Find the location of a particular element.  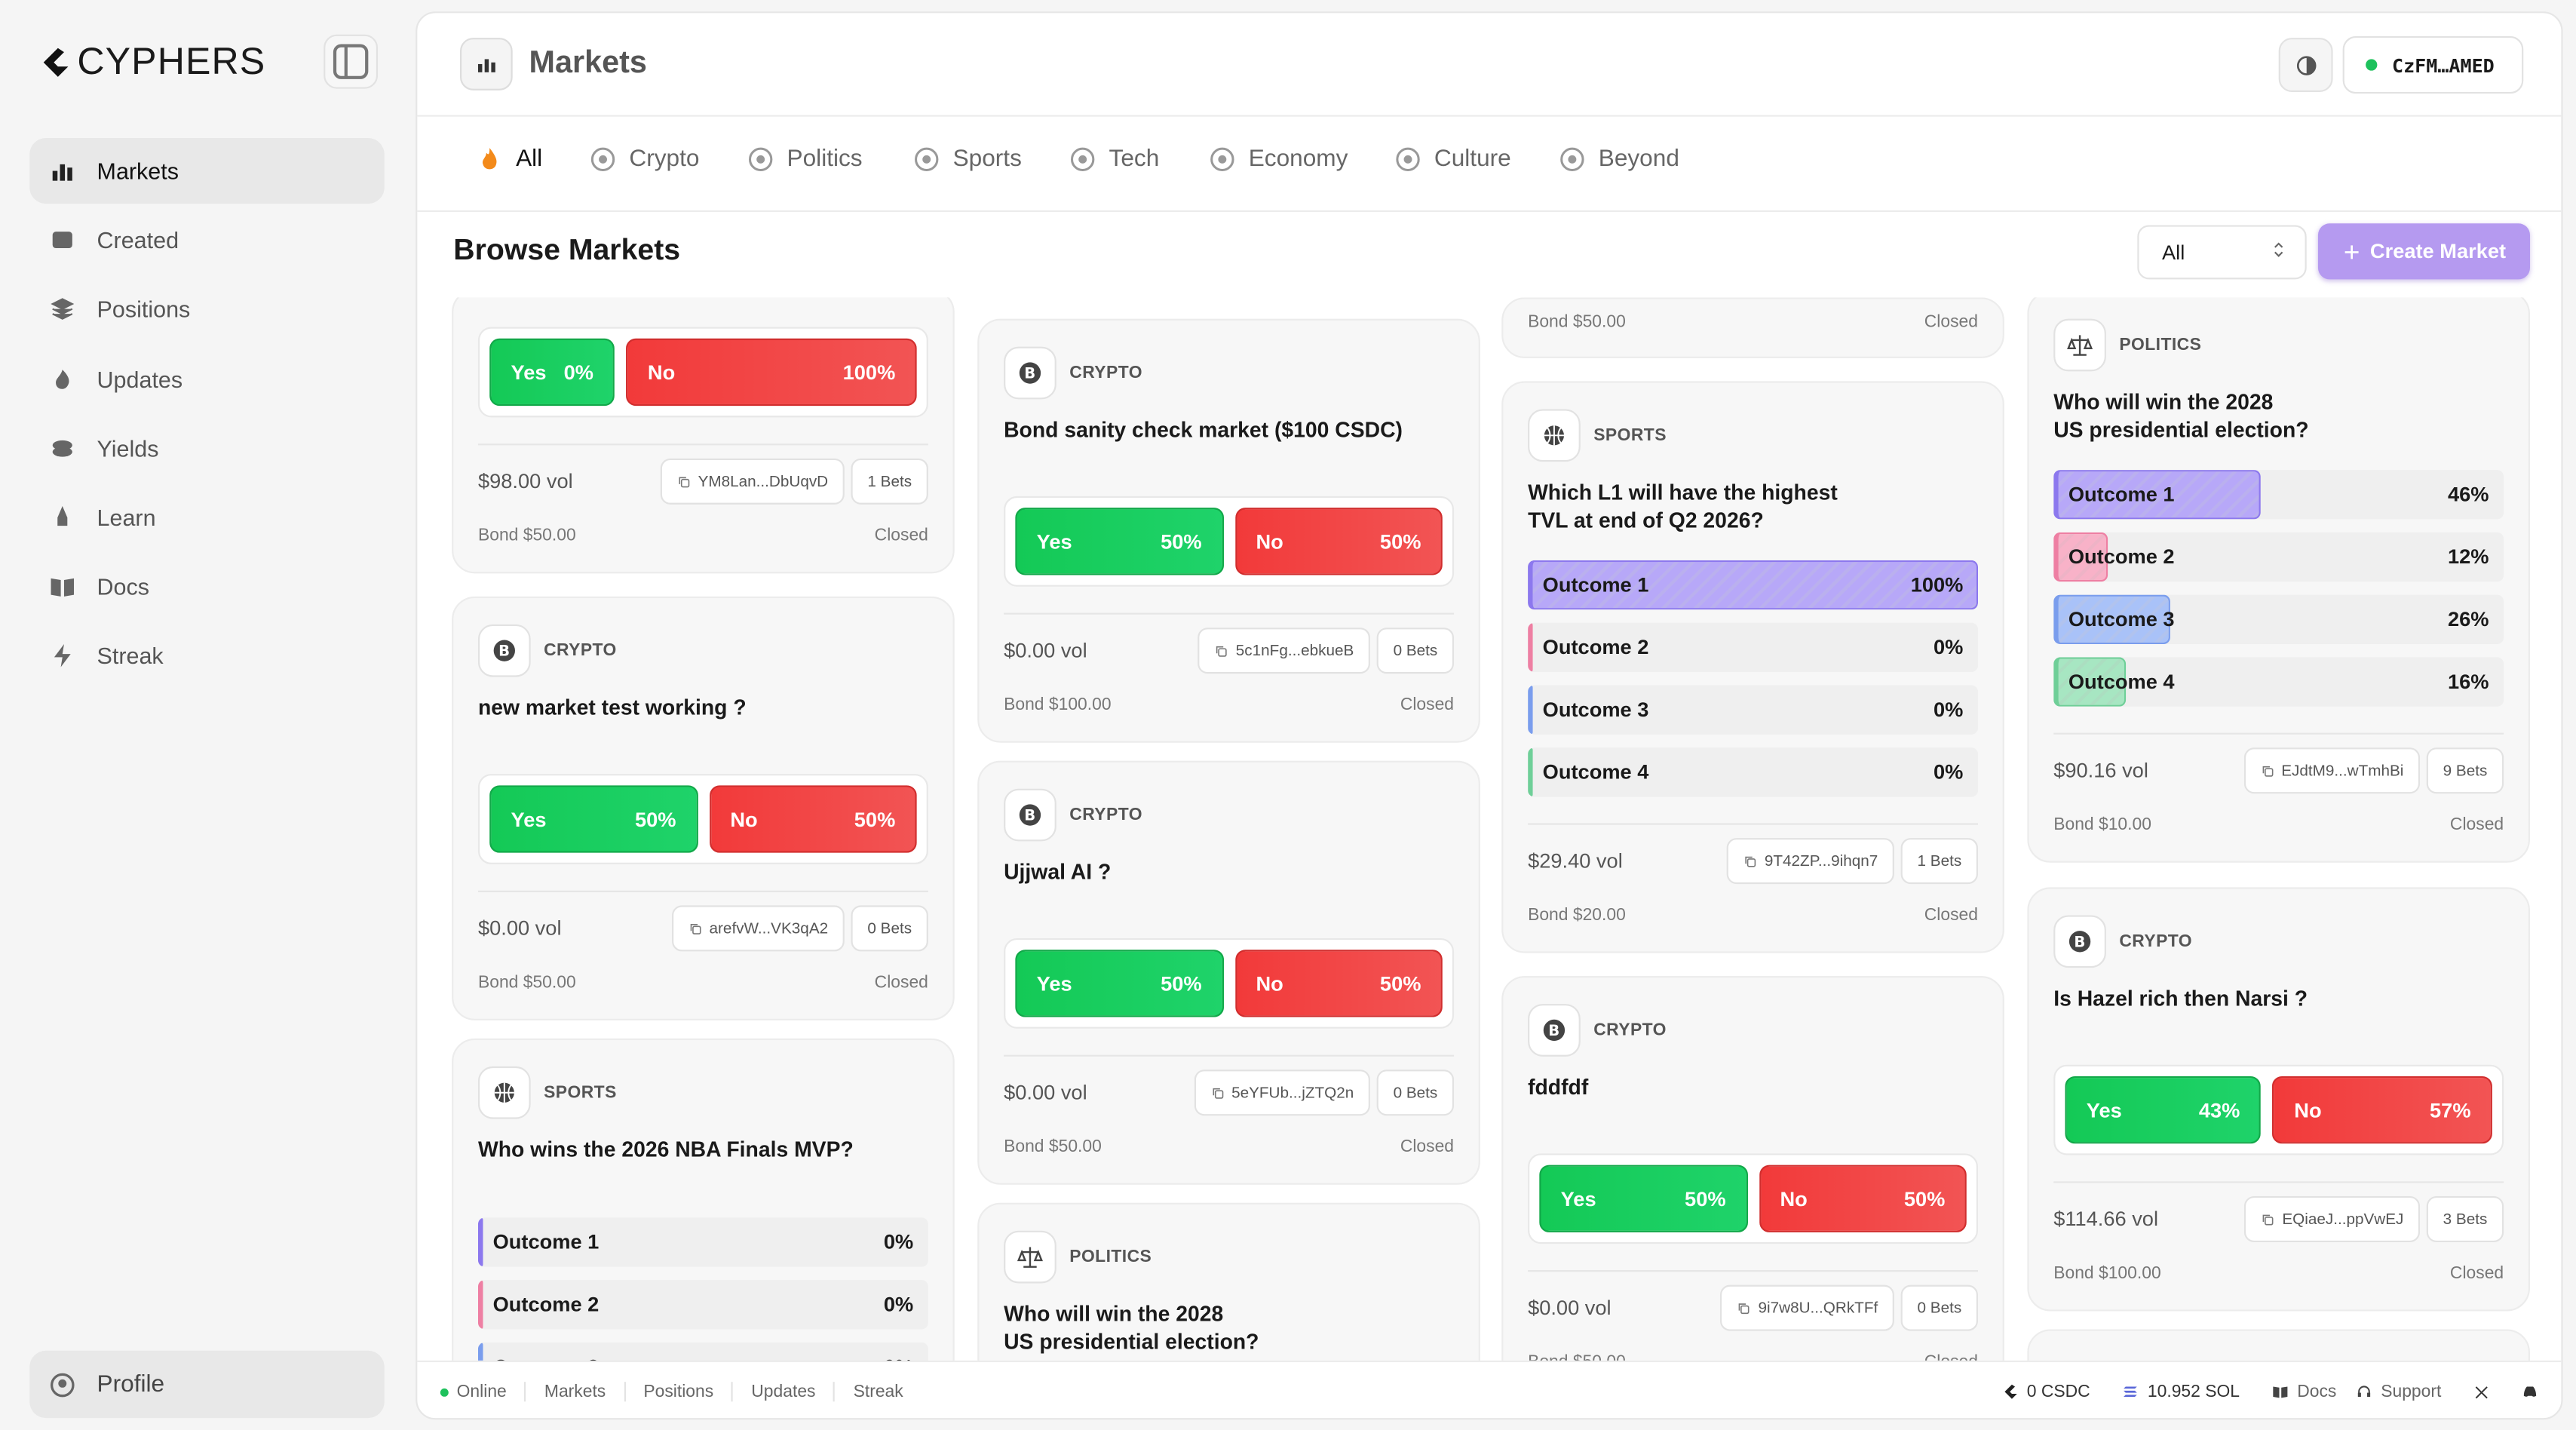

nav-item: Streak is located at coordinates (207, 656).